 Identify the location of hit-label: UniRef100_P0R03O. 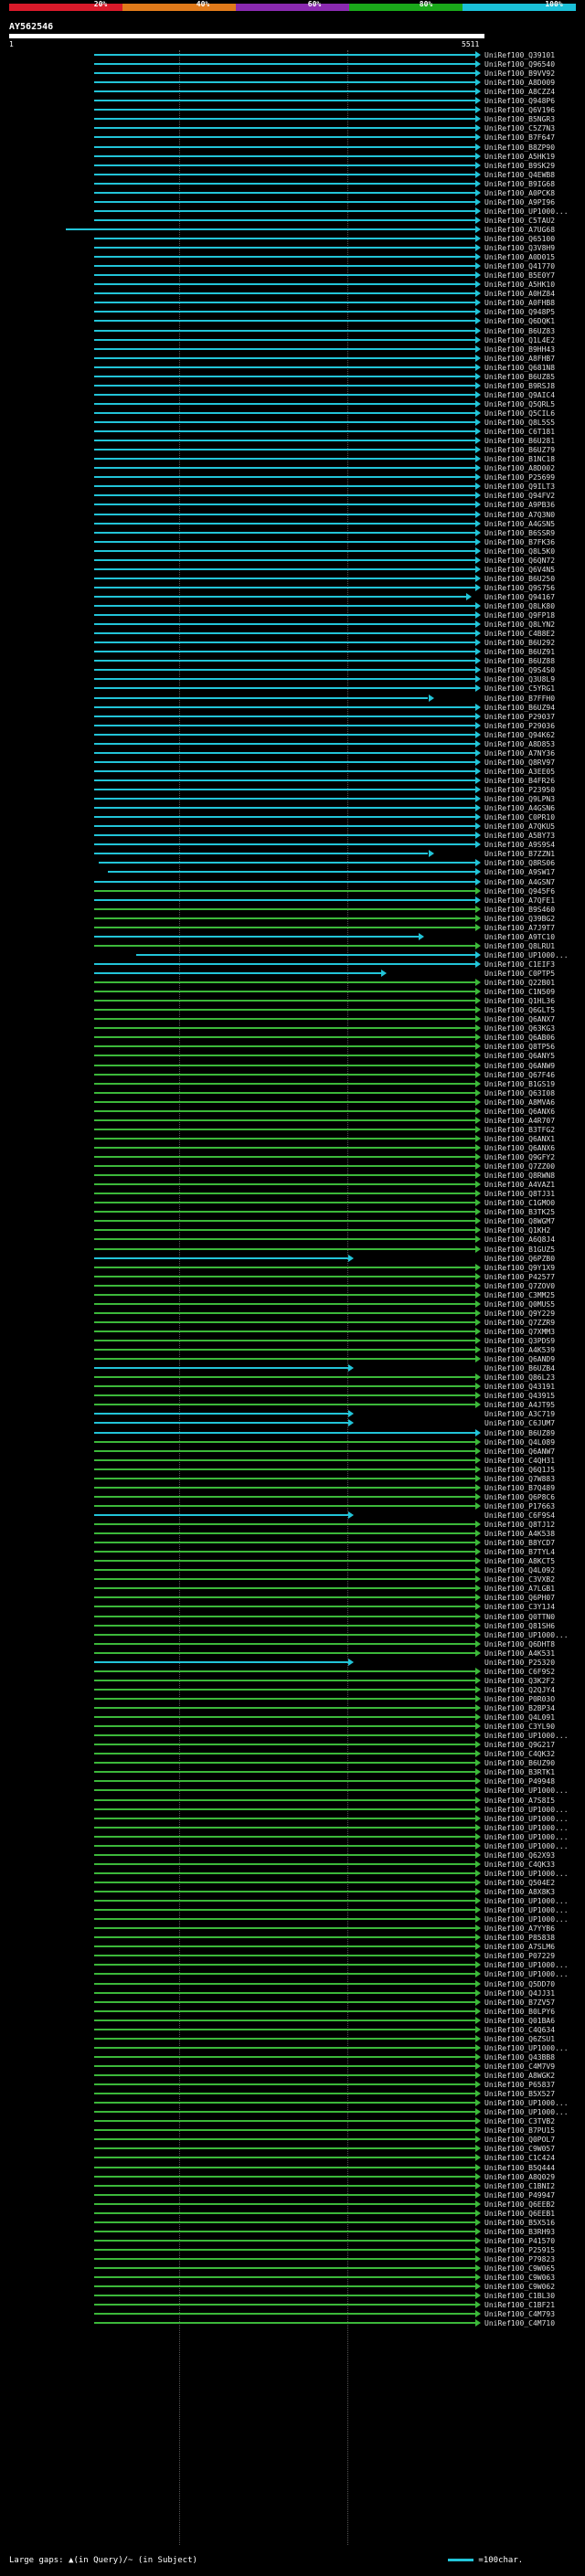
(520, 1698).